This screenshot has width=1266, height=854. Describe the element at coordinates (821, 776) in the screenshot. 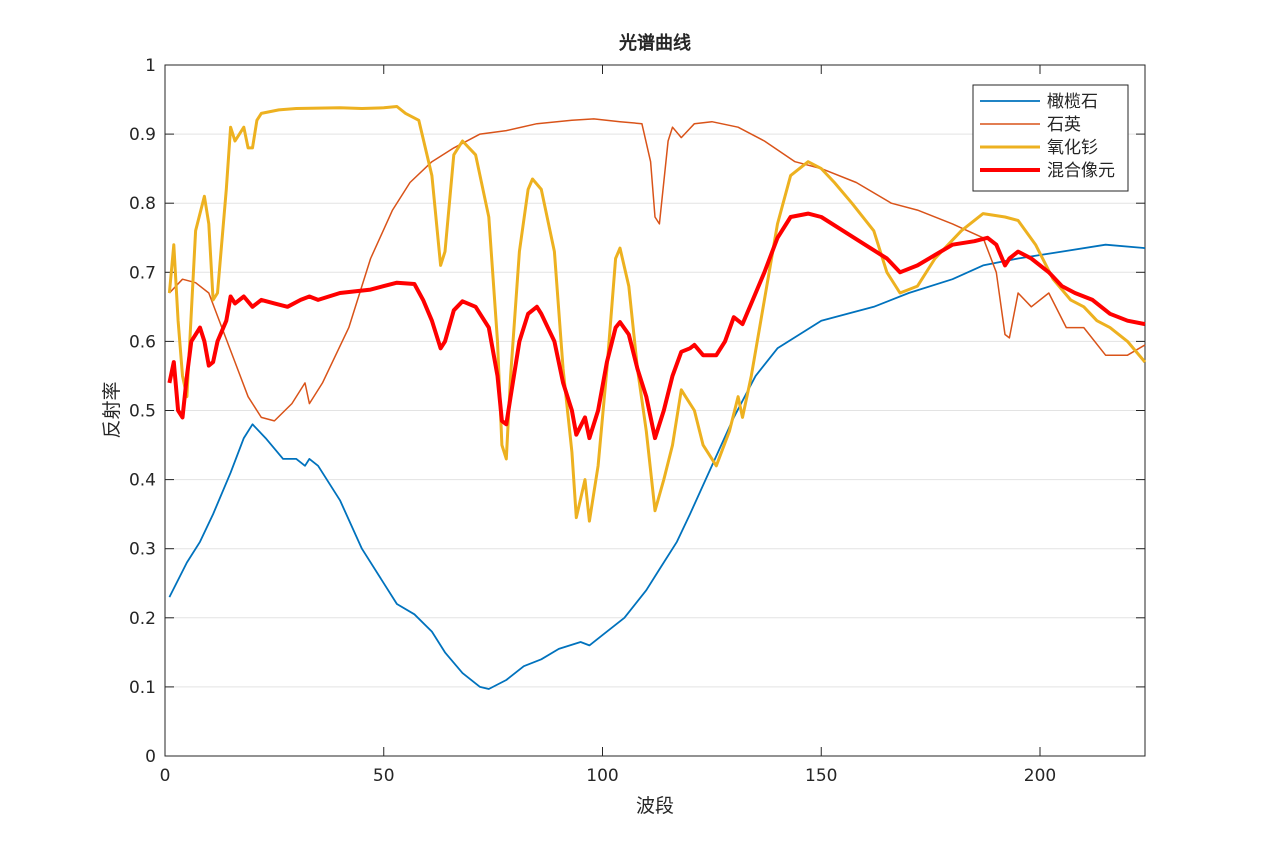

I see `x-tick-label: 150` at that location.